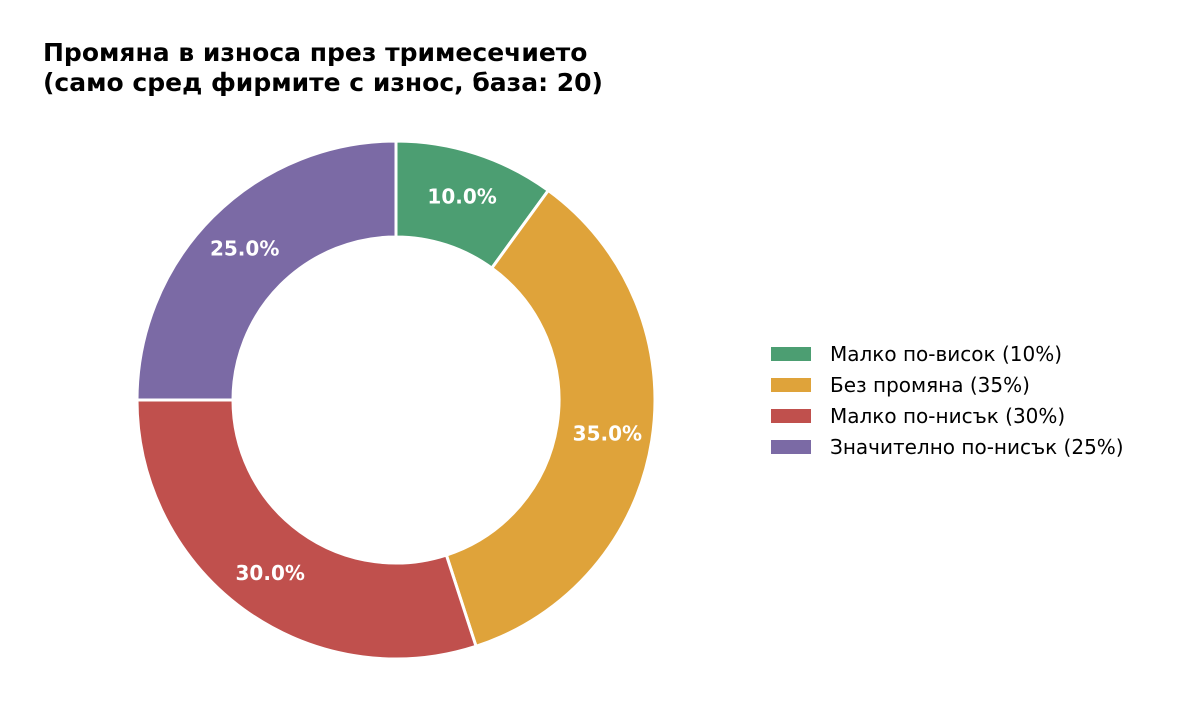 This screenshot has width=1200, height=728. What do you see at coordinates (244, 249) in the screenshot?
I see `slice-value-label-4: 25.0%` at bounding box center [244, 249].